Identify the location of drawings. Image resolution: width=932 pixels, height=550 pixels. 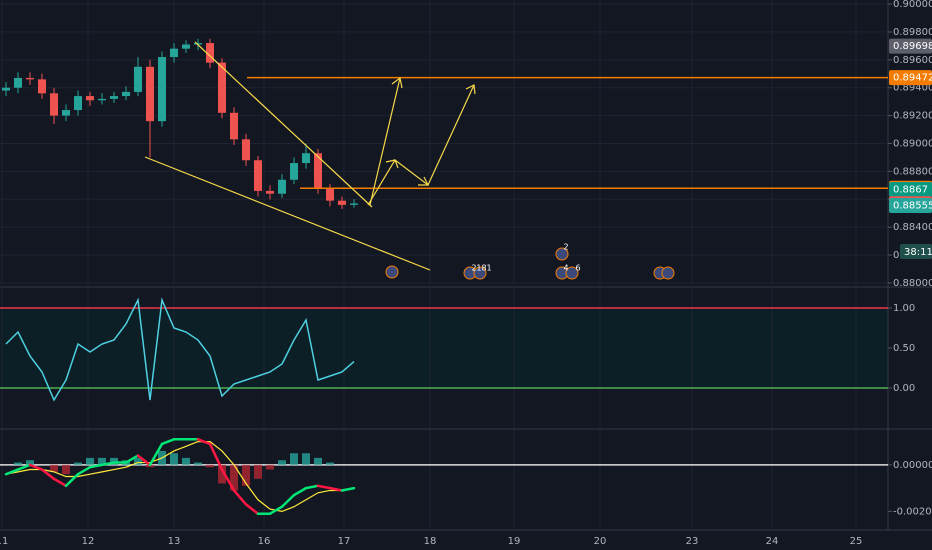
(310, 156).